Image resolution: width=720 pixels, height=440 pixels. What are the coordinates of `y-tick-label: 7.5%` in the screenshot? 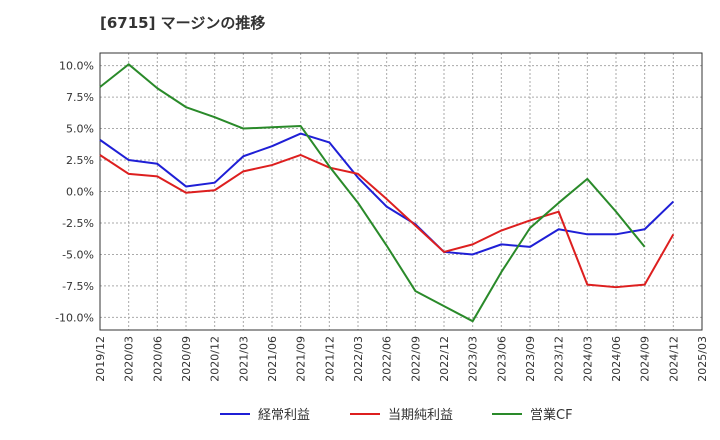 It's located at (80, 97).